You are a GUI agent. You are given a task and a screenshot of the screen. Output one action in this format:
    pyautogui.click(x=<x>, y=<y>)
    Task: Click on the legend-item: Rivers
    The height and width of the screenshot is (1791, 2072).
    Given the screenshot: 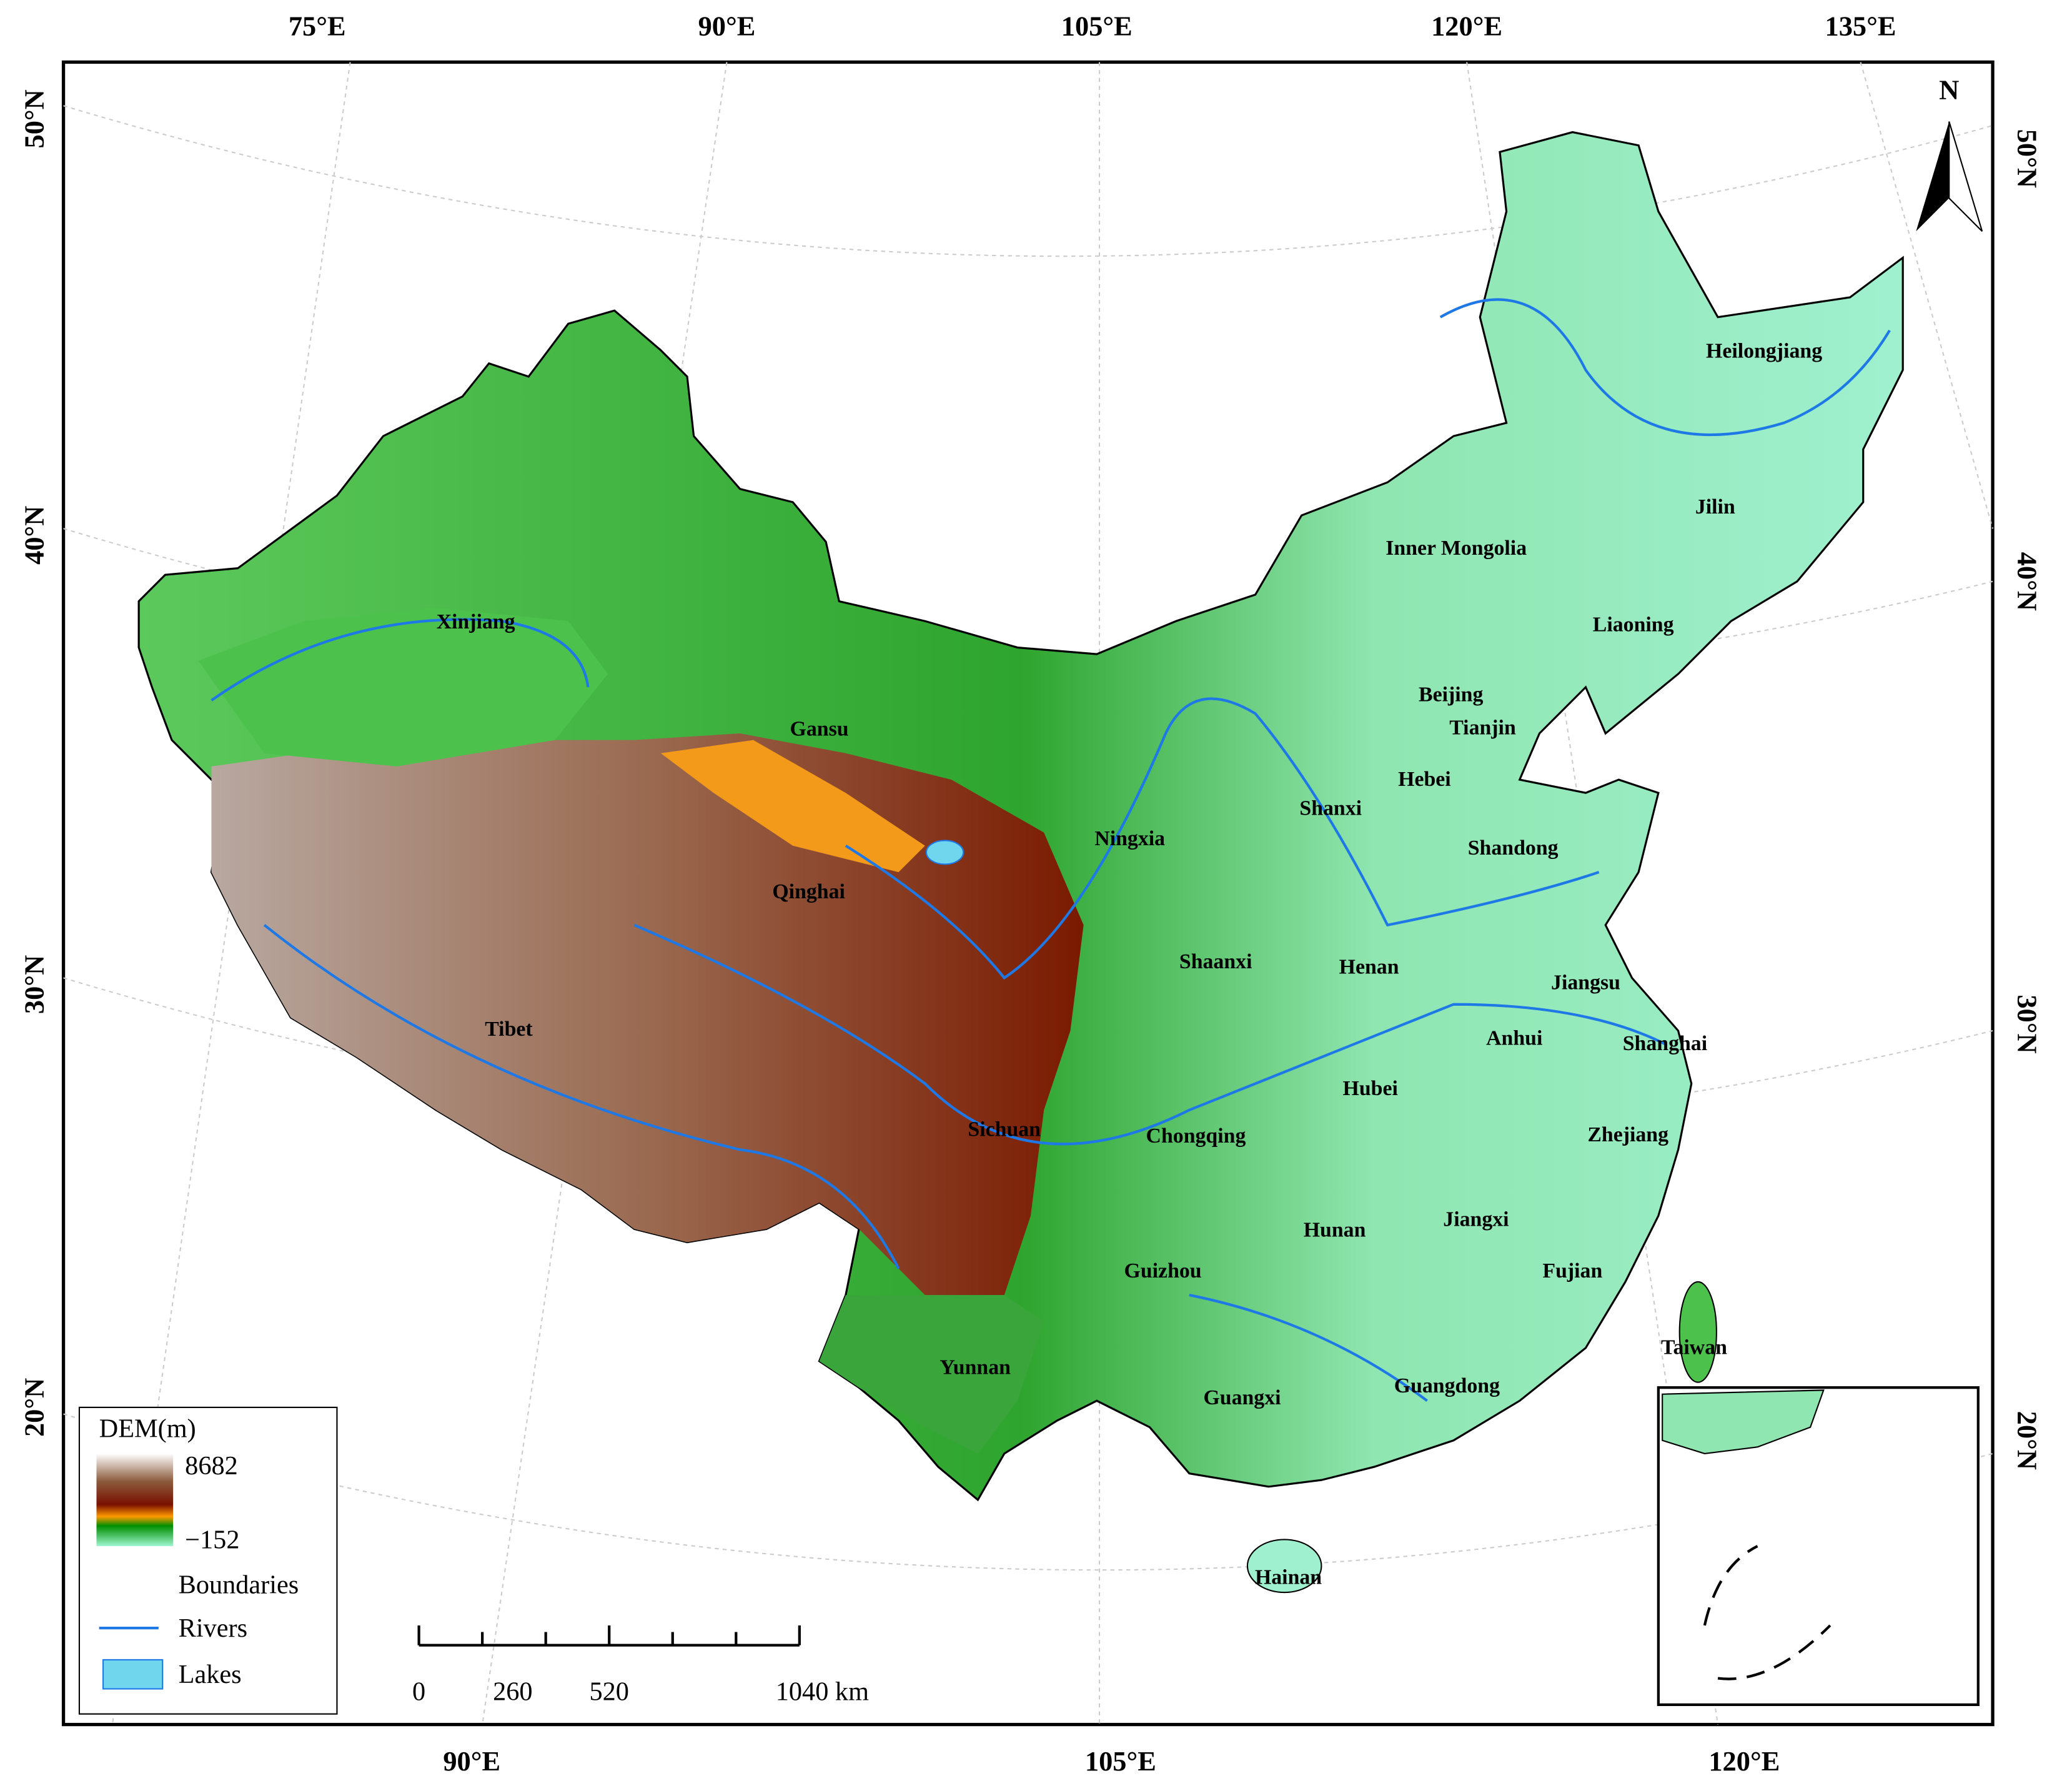 What is the action you would take?
    pyautogui.click(x=213, y=1628)
    